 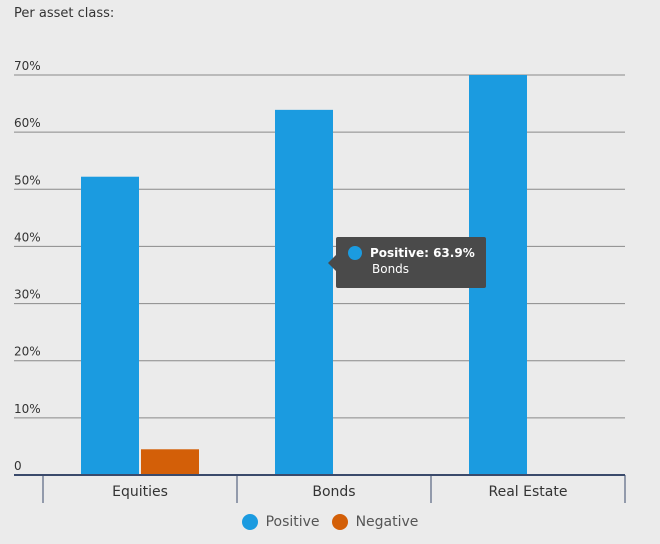 I want to click on legend-label-negative: Negative, so click(x=387, y=522).